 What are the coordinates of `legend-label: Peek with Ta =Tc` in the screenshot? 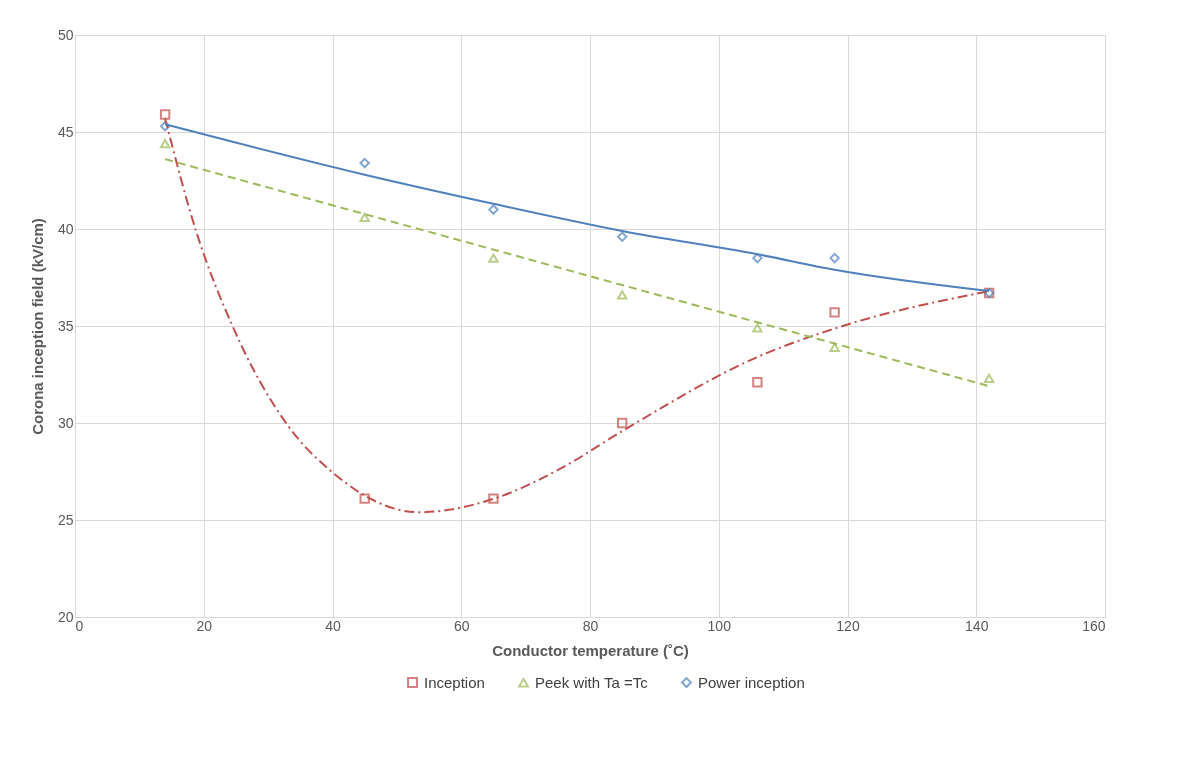 It's located at (592, 682).